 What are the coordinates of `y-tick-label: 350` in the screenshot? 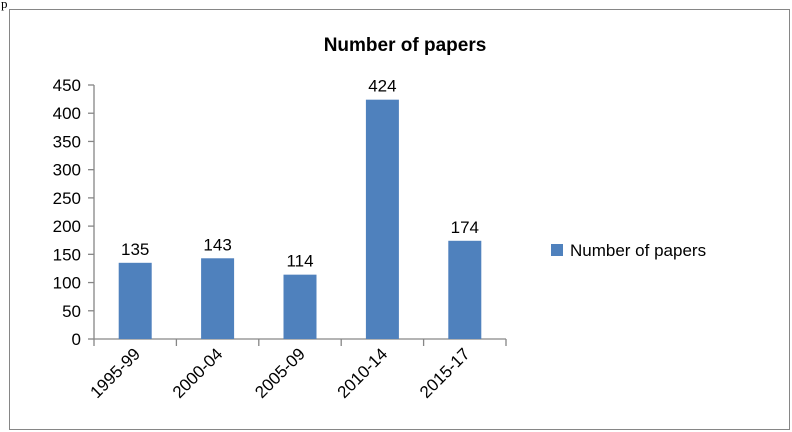 It's located at (67, 141).